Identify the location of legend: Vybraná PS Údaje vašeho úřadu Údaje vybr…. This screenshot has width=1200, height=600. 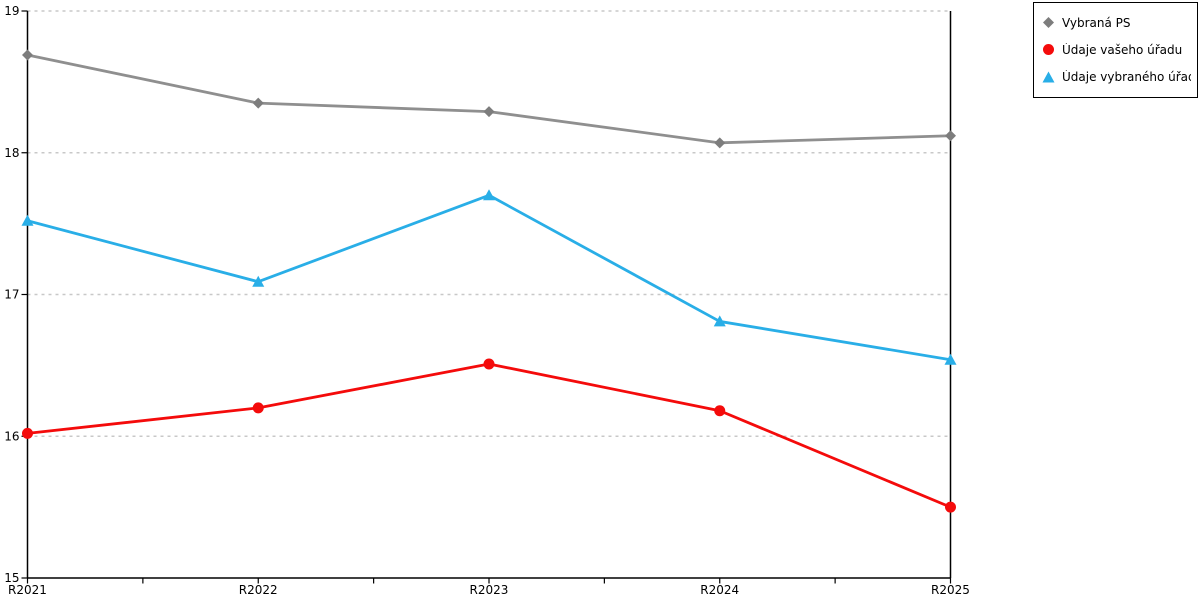
(1115, 50).